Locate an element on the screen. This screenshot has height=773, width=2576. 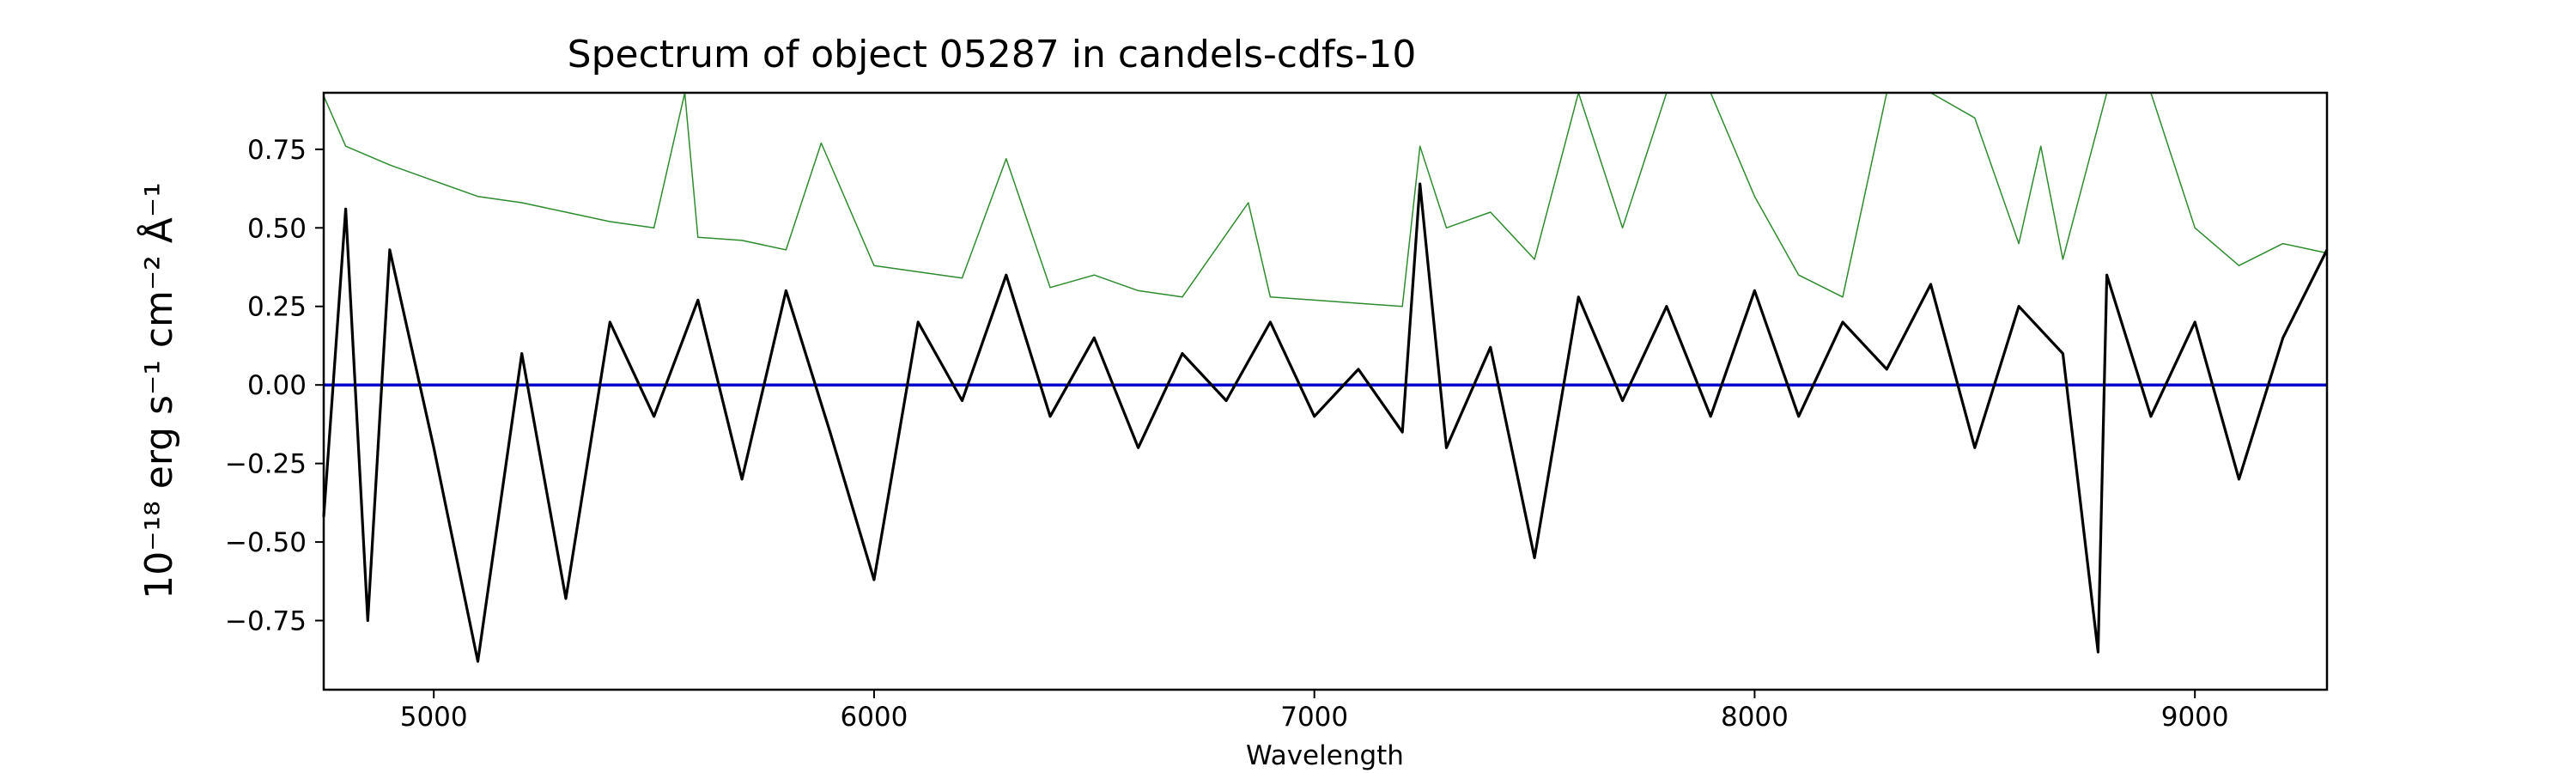
y-tick-label: 0.00 is located at coordinates (277, 385).